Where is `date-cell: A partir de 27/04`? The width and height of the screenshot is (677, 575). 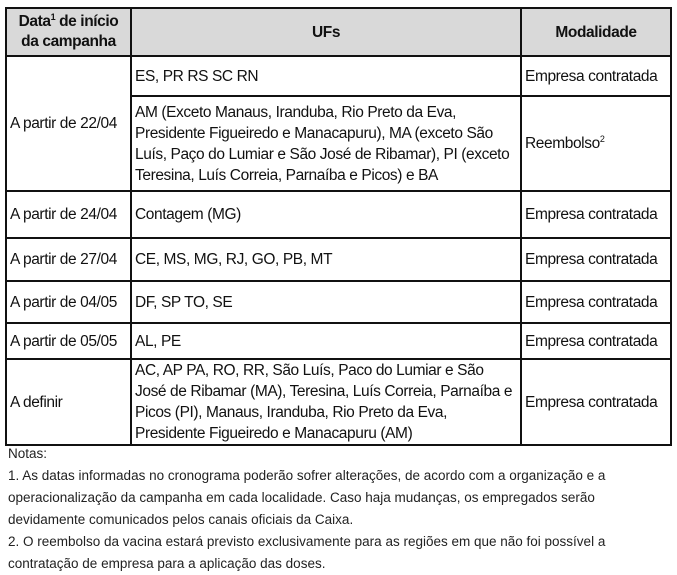
date-cell: A partir de 27/04 is located at coordinates (68, 259).